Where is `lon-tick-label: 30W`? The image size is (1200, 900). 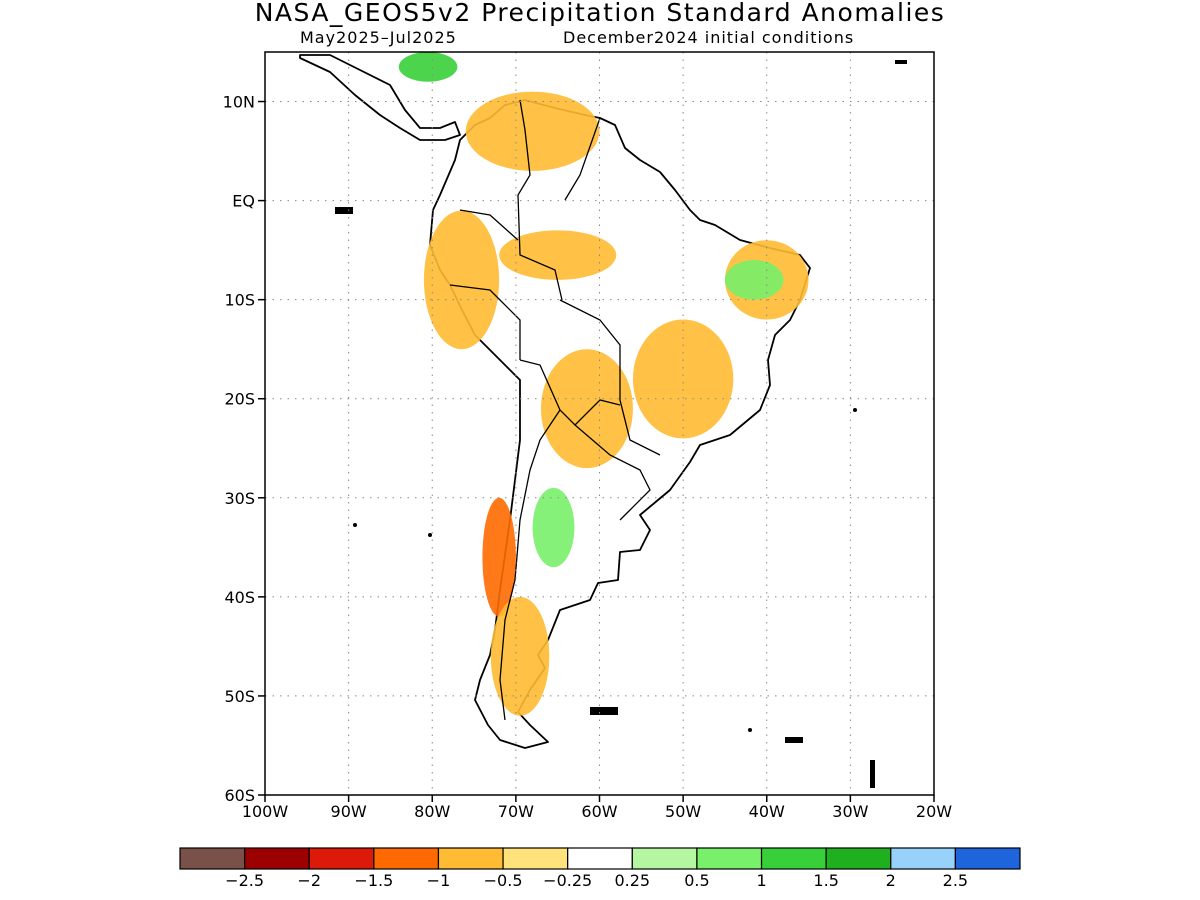 lon-tick-label: 30W is located at coordinates (850, 811).